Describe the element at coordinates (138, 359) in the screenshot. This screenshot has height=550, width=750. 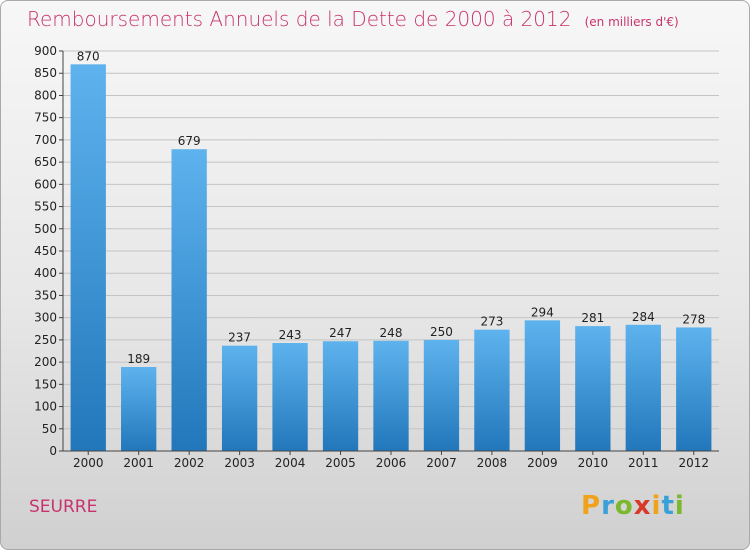
I see `data-label: 189` at that location.